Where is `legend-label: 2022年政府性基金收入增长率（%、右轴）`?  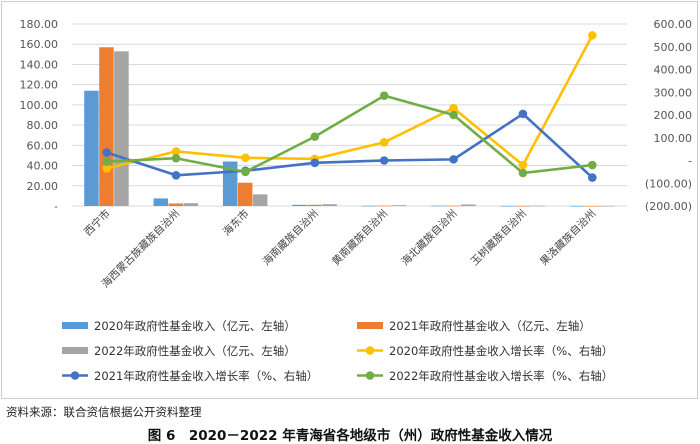 legend-label: 2022年政府性基金收入增长率（%、右轴） is located at coordinates (501, 376).